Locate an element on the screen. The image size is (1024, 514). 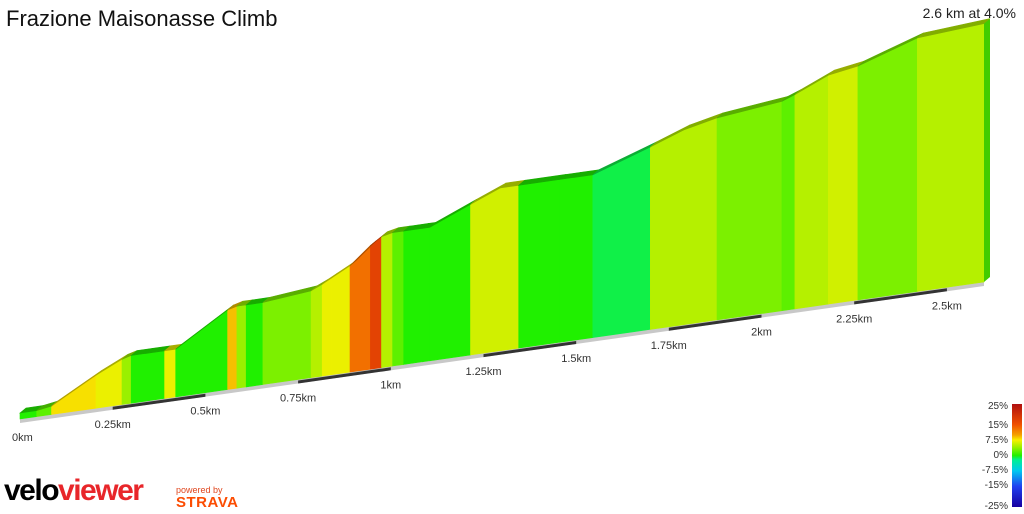
gradient-legend-label: 0% is located at coordinates (1001, 455).